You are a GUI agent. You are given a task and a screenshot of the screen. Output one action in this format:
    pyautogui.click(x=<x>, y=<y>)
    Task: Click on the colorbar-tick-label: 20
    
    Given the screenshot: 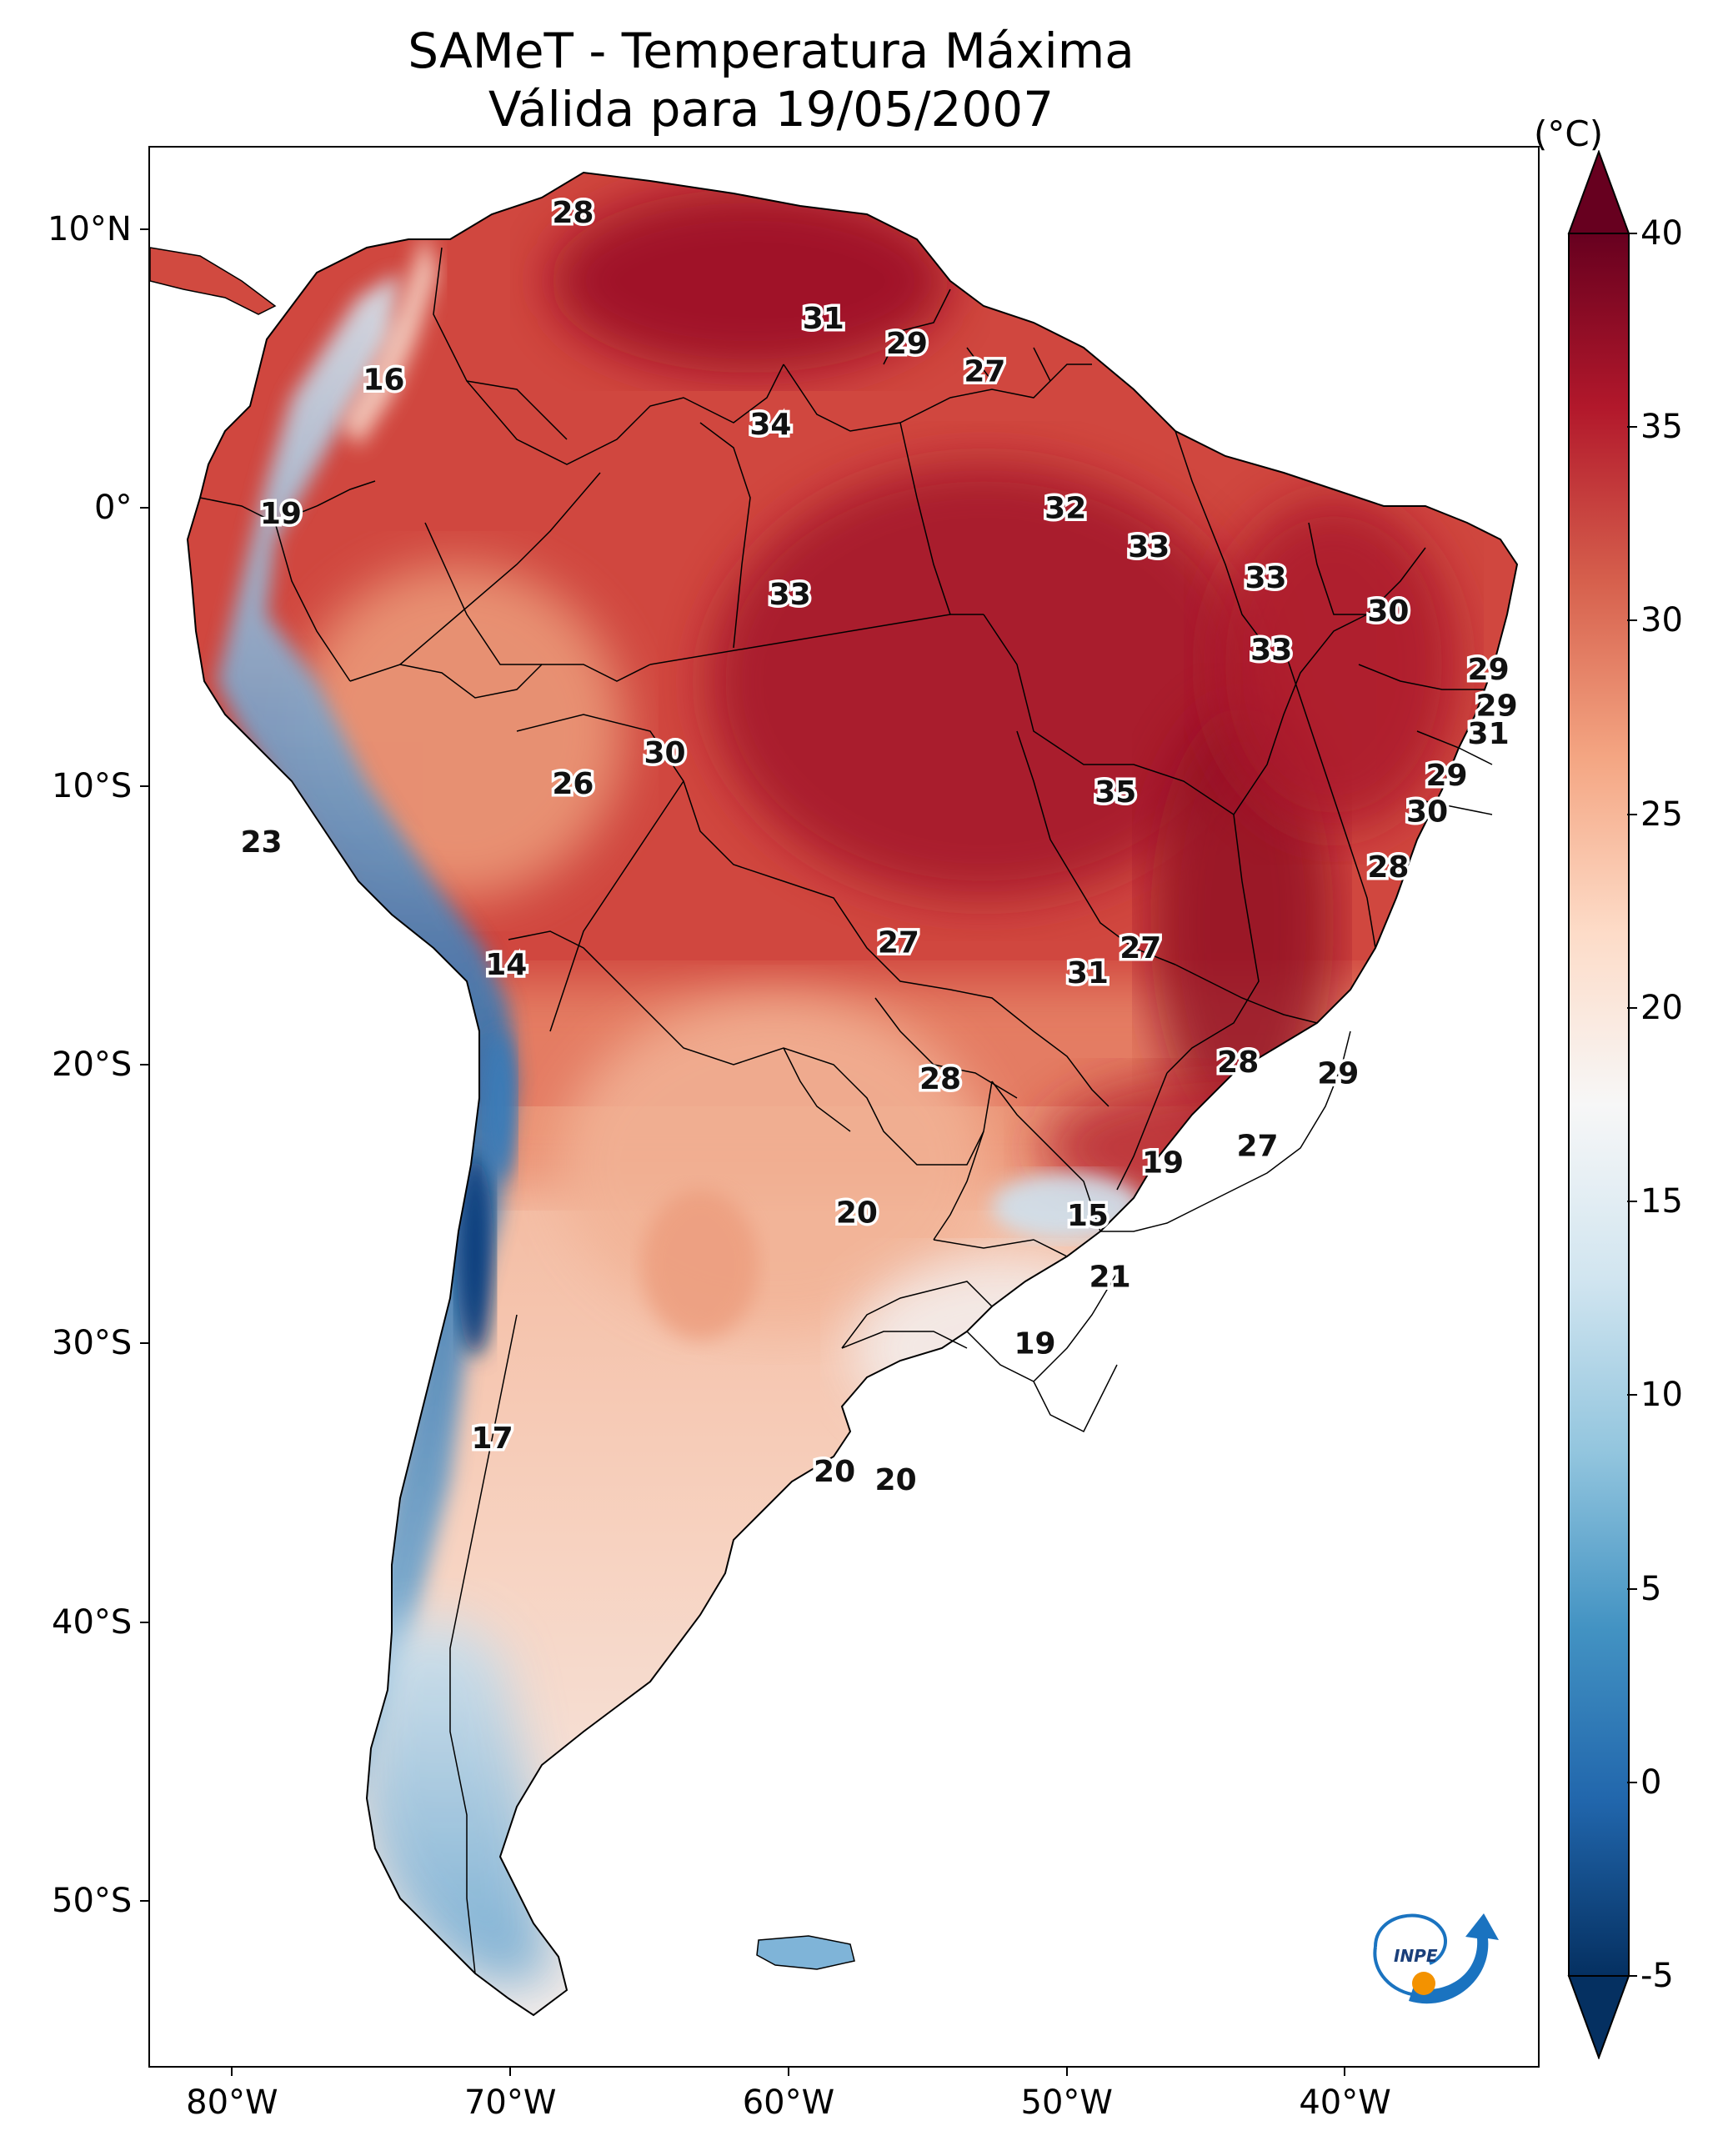 What is the action you would take?
    pyautogui.click(x=1661, y=1007)
    